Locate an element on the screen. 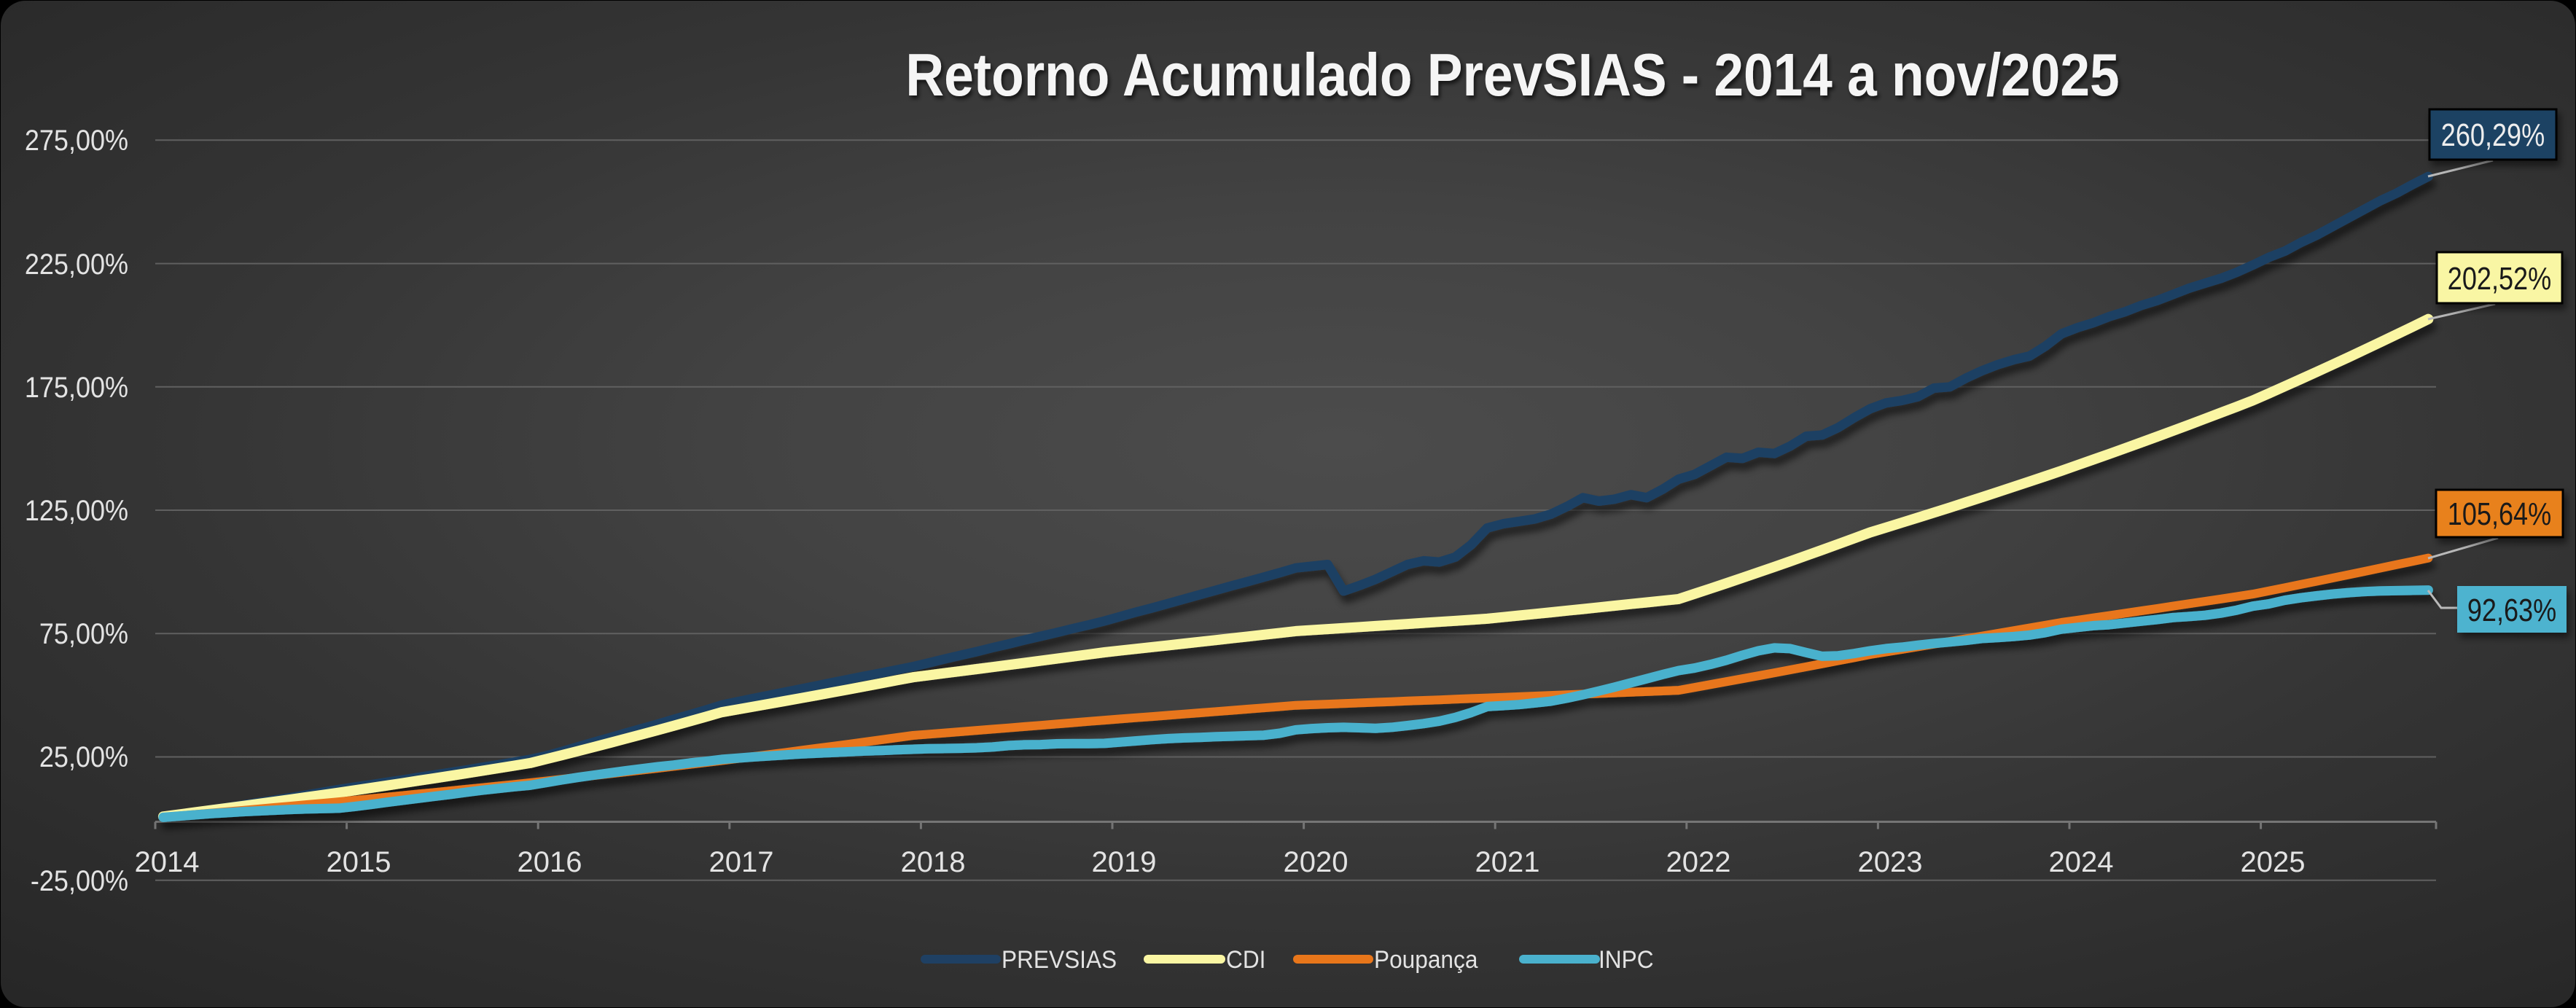 The height and width of the screenshot is (1008, 2576). svg-text: 2014 is located at coordinates (167, 862).